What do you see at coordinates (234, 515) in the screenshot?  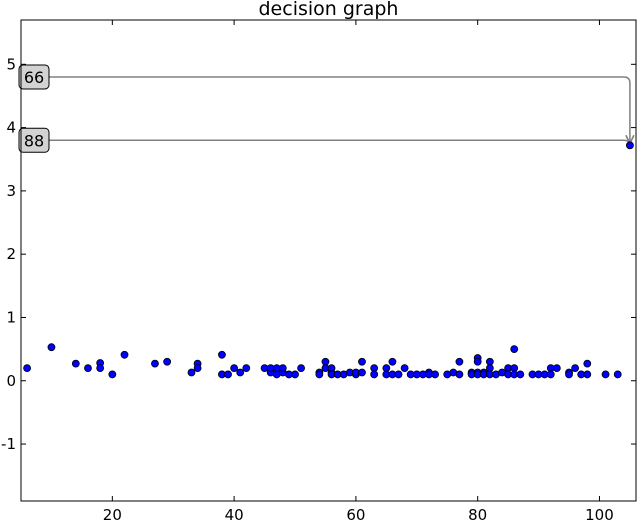 I see `x-tick-label: 40` at bounding box center [234, 515].